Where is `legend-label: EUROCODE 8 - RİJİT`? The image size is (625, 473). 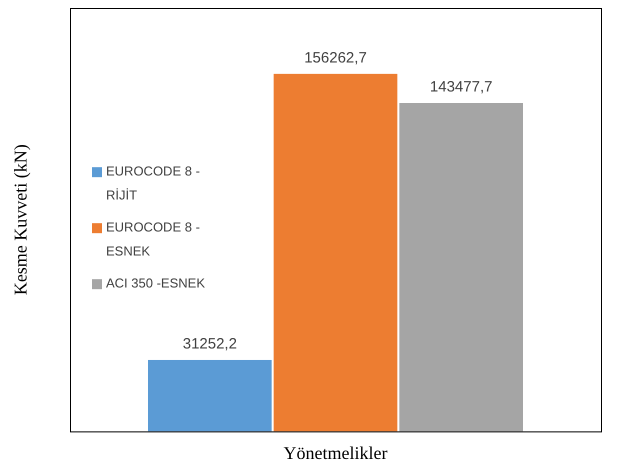 legend-label: EUROCODE 8 - RİJİT is located at coordinates (153, 183).